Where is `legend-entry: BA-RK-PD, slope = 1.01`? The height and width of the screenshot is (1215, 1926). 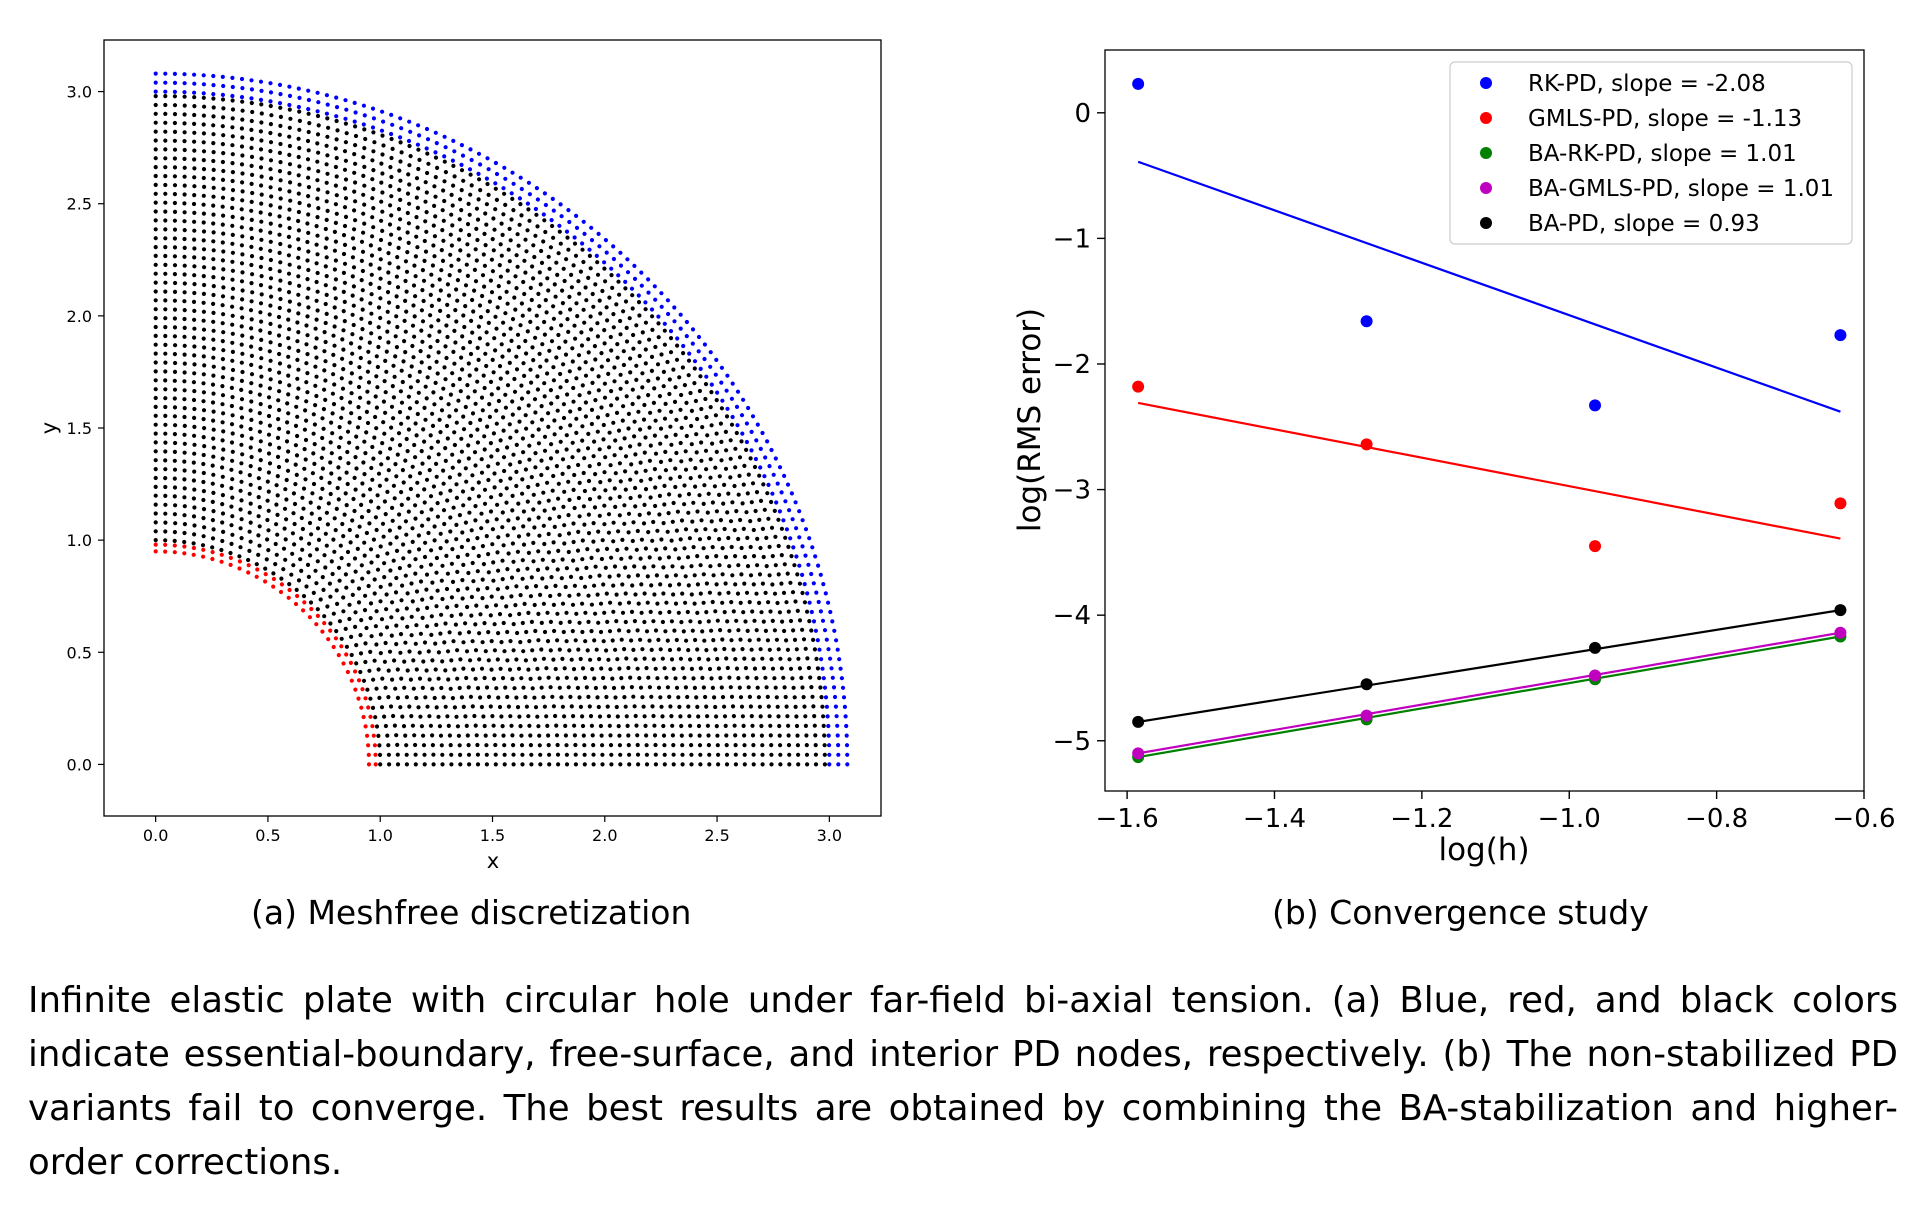
legend-entry: BA-RK-PD, slope = 1.01 is located at coordinates (1662, 154).